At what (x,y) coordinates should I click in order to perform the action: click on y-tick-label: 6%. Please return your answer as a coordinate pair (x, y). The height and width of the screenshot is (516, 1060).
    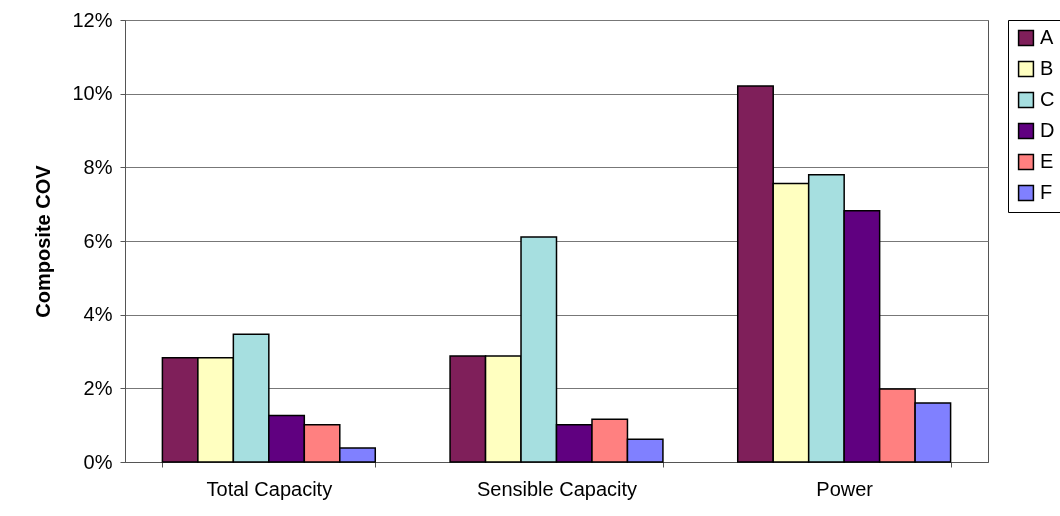
    Looking at the image, I should click on (98, 240).